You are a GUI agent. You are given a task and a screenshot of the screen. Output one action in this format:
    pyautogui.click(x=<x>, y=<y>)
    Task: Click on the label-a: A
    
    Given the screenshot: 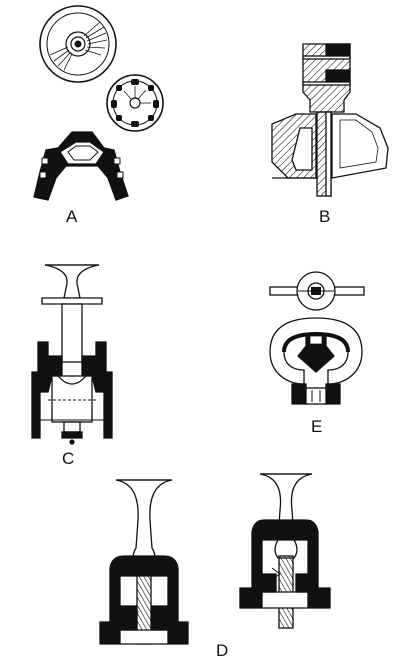 What is the action you would take?
    pyautogui.click(x=72, y=216)
    